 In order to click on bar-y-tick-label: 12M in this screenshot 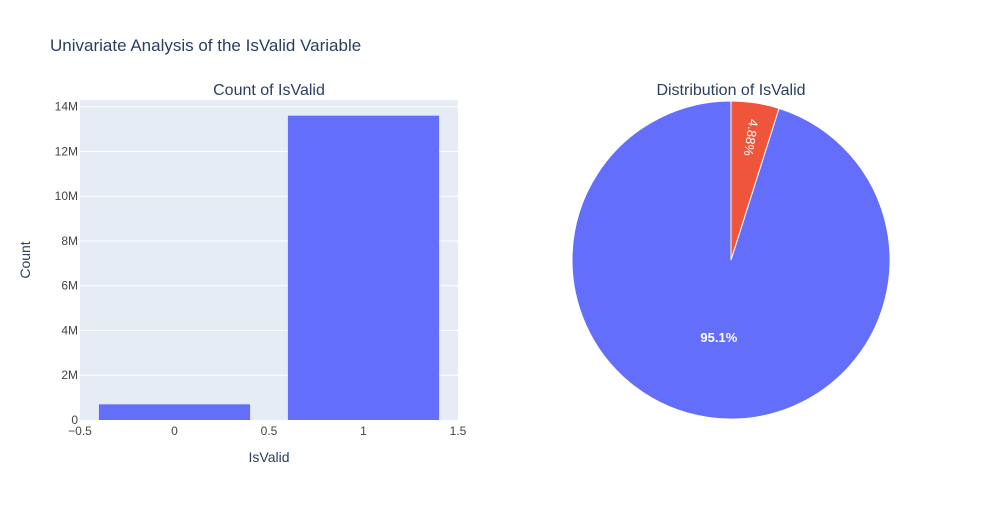, I will do `click(66, 151)`.